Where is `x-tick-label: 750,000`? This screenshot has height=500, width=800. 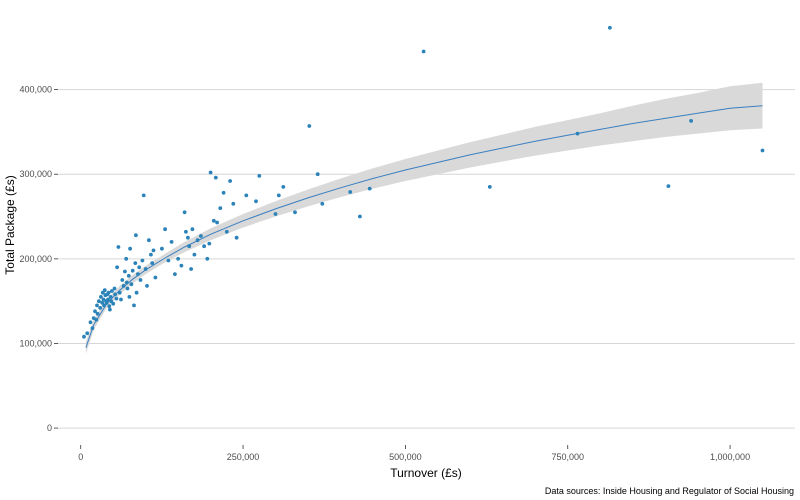
x-tick-label: 750,000 is located at coordinates (567, 457).